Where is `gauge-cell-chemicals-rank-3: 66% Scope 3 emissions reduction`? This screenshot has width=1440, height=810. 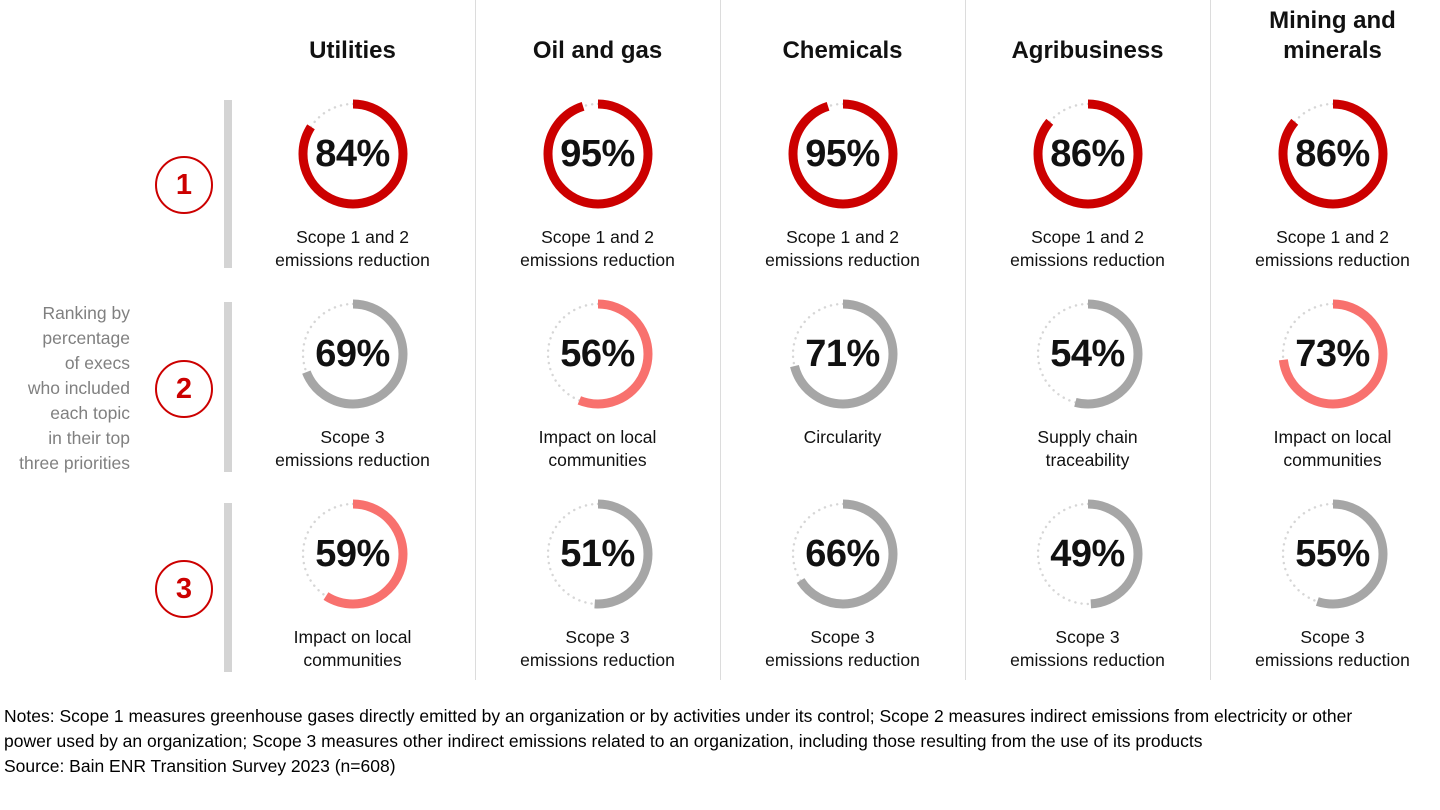 gauge-cell-chemicals-rank-3: 66% Scope 3 emissions reduction is located at coordinates (842, 585).